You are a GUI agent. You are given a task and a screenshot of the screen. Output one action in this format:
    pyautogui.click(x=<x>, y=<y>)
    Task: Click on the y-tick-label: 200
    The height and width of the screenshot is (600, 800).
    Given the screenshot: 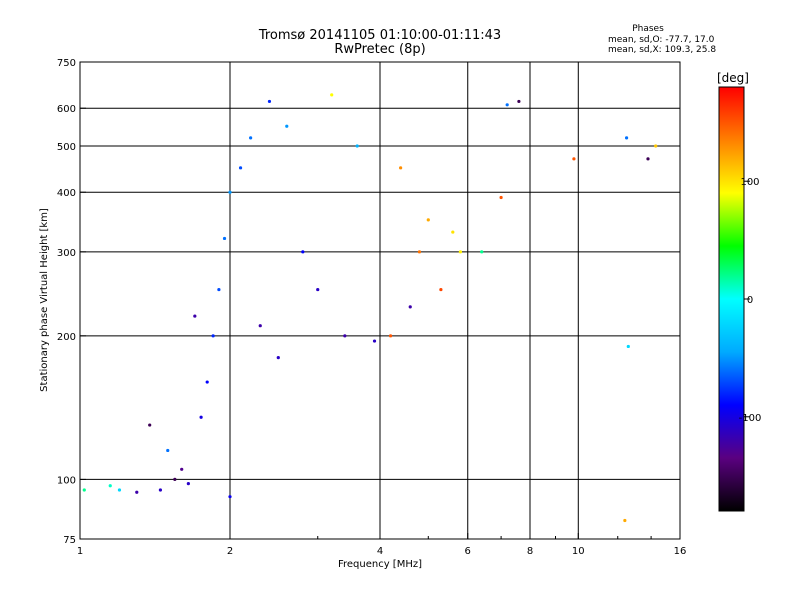 What is the action you would take?
    pyautogui.click(x=66, y=337)
    